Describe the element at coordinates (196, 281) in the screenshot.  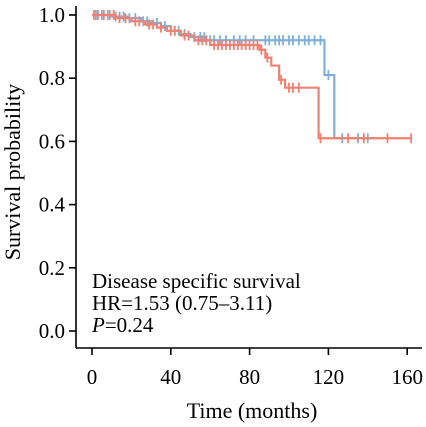
I see `annotation-title: Disease specific survival` at that location.